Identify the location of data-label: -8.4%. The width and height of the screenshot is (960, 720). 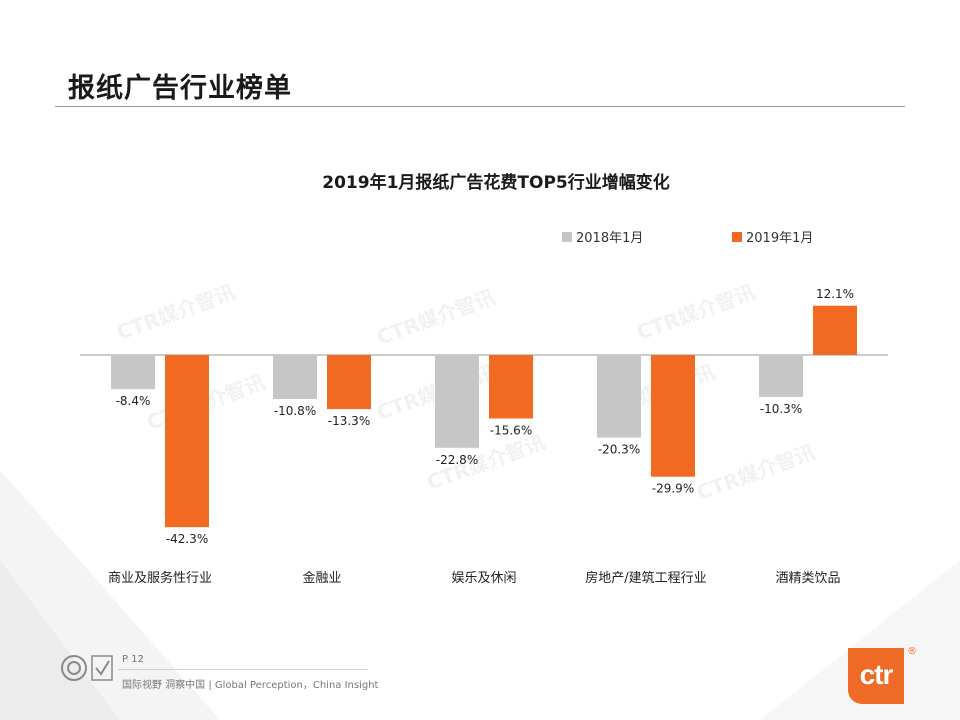
(133, 401).